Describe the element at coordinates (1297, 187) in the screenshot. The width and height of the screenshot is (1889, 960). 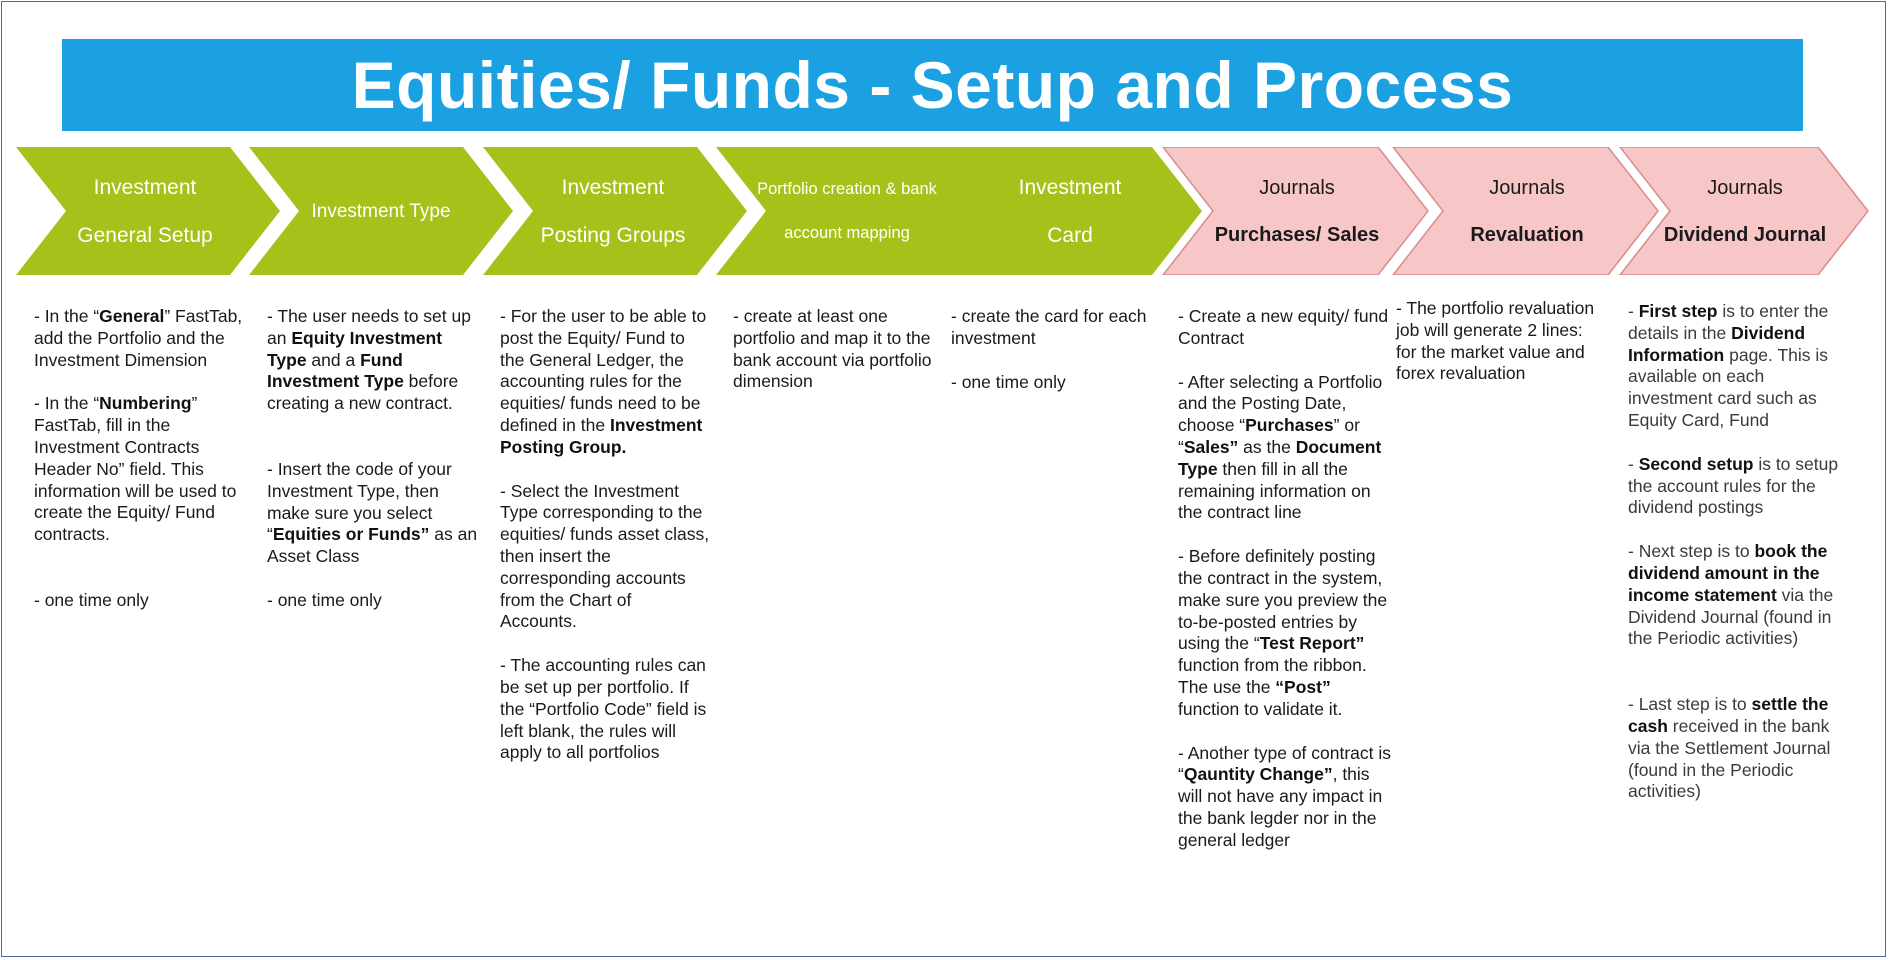
I see `step-6-line1: Journals` at that location.